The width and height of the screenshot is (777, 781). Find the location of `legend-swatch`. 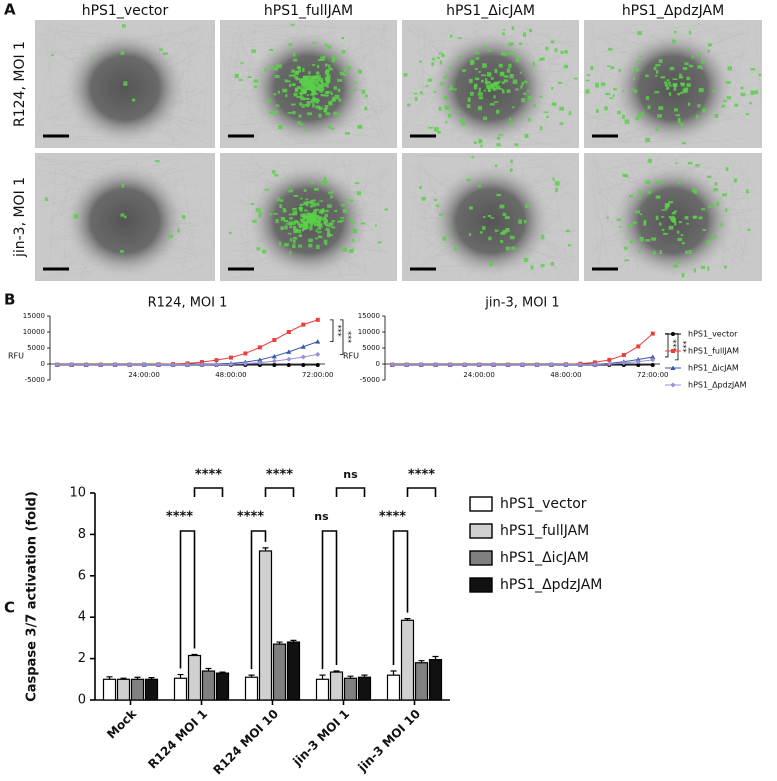

legend-swatch is located at coordinates (481, 585).